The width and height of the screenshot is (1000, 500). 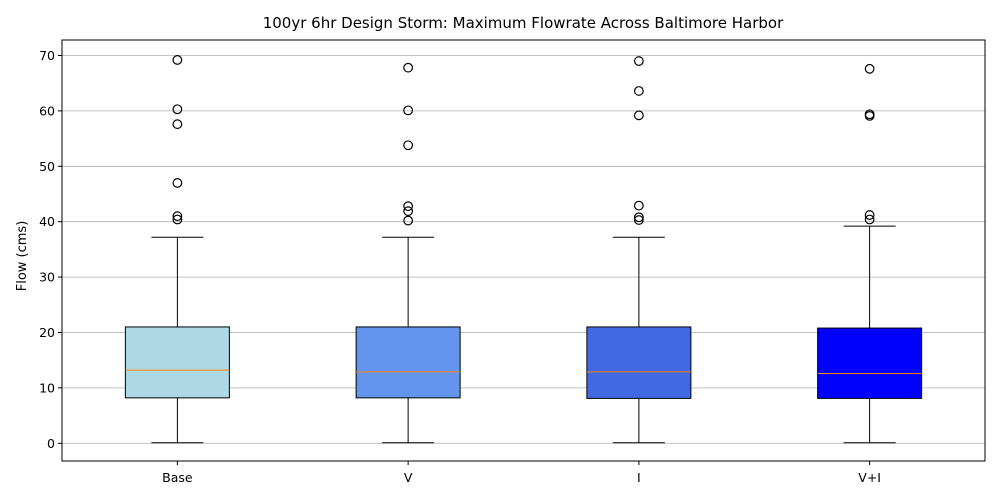 What do you see at coordinates (639, 477) in the screenshot?
I see `x-tick-label-2: I` at bounding box center [639, 477].